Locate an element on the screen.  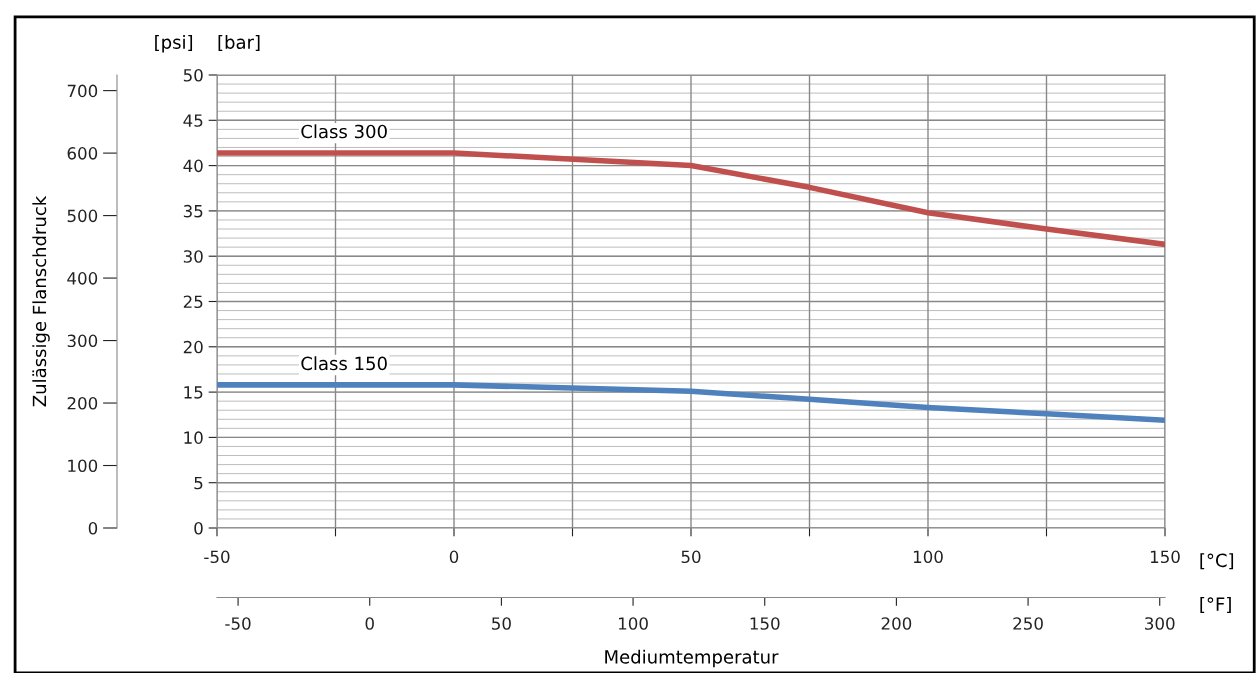
x-tick-label: 150 is located at coordinates (1165, 557).